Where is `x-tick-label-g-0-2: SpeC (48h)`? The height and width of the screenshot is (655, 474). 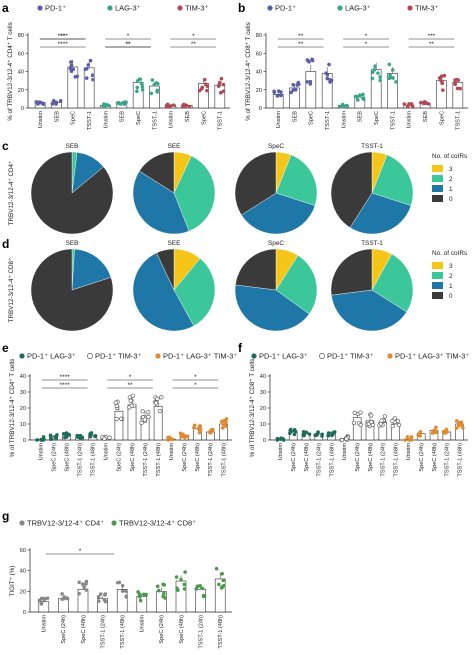
x-tick-label-g-0-2: SpeC (48h) is located at coordinates (84, 629).